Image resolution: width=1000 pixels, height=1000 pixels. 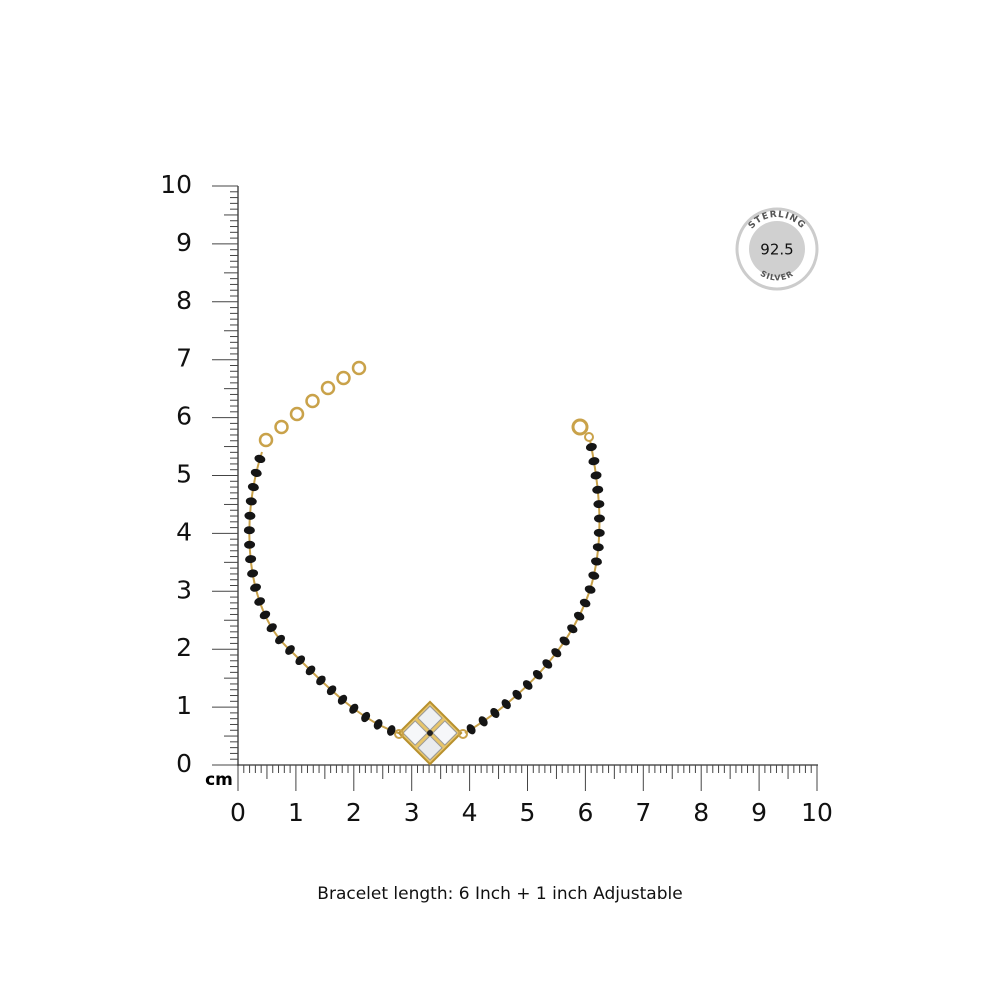 I want to click on y-label: 8, so click(x=184, y=300).